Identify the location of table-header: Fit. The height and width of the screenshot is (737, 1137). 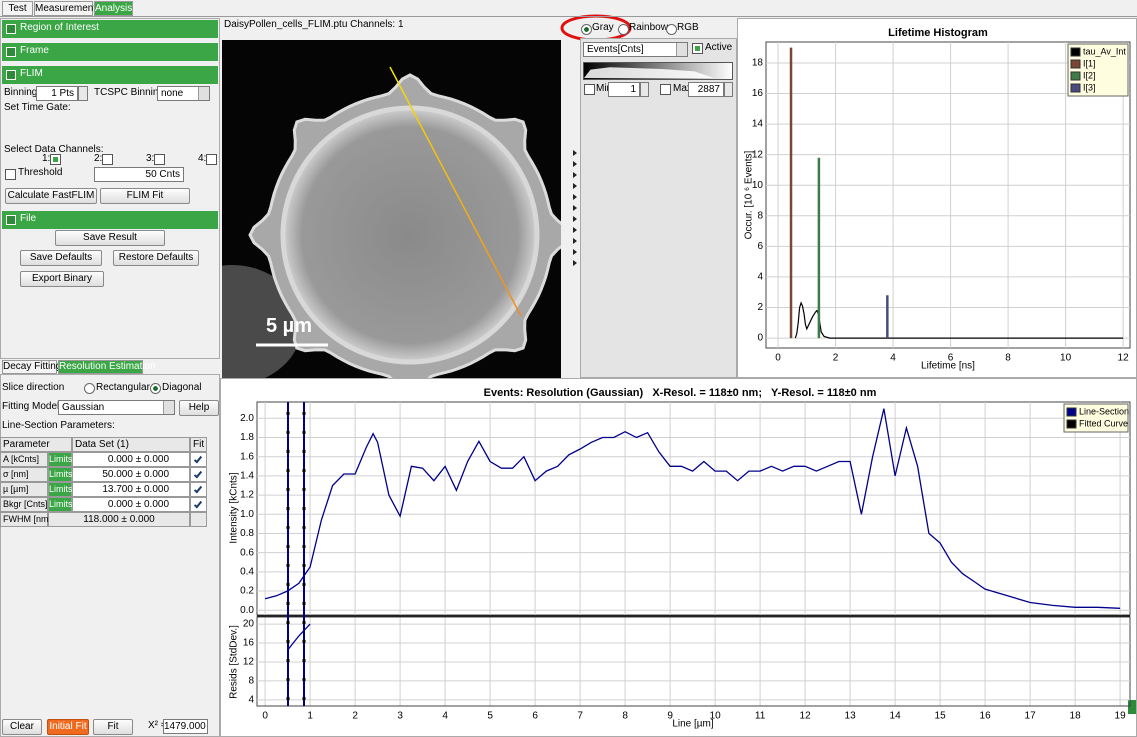
(198, 444).